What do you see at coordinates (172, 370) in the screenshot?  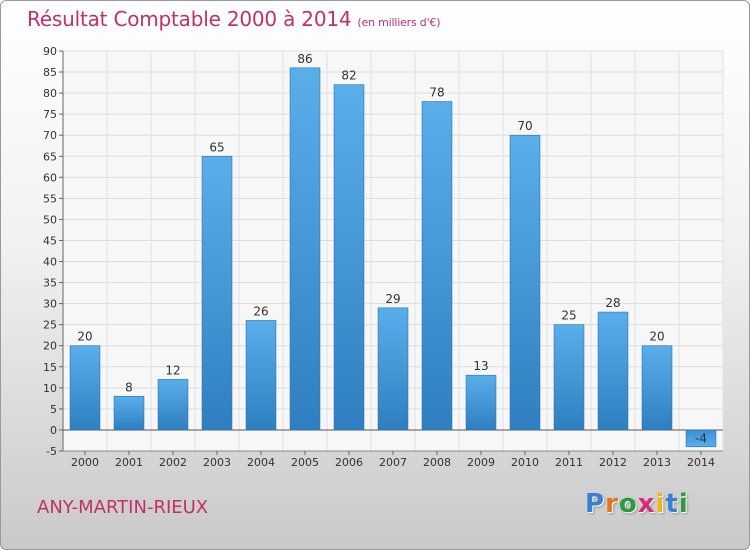 I see `data-label-2002: 12` at bounding box center [172, 370].